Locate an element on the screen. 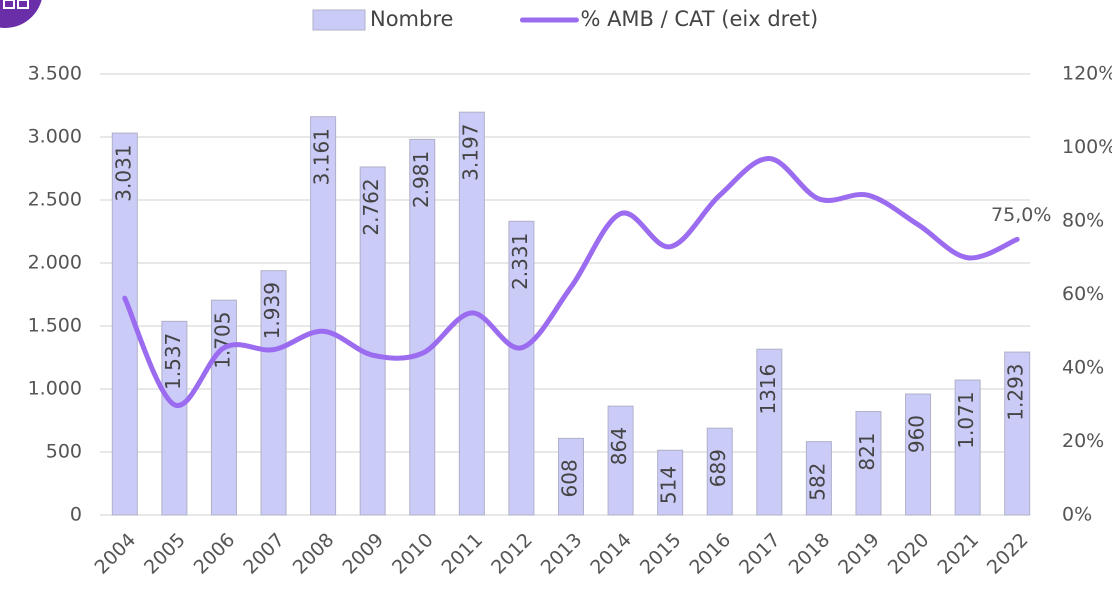  logo is located at coordinates (21, 14).